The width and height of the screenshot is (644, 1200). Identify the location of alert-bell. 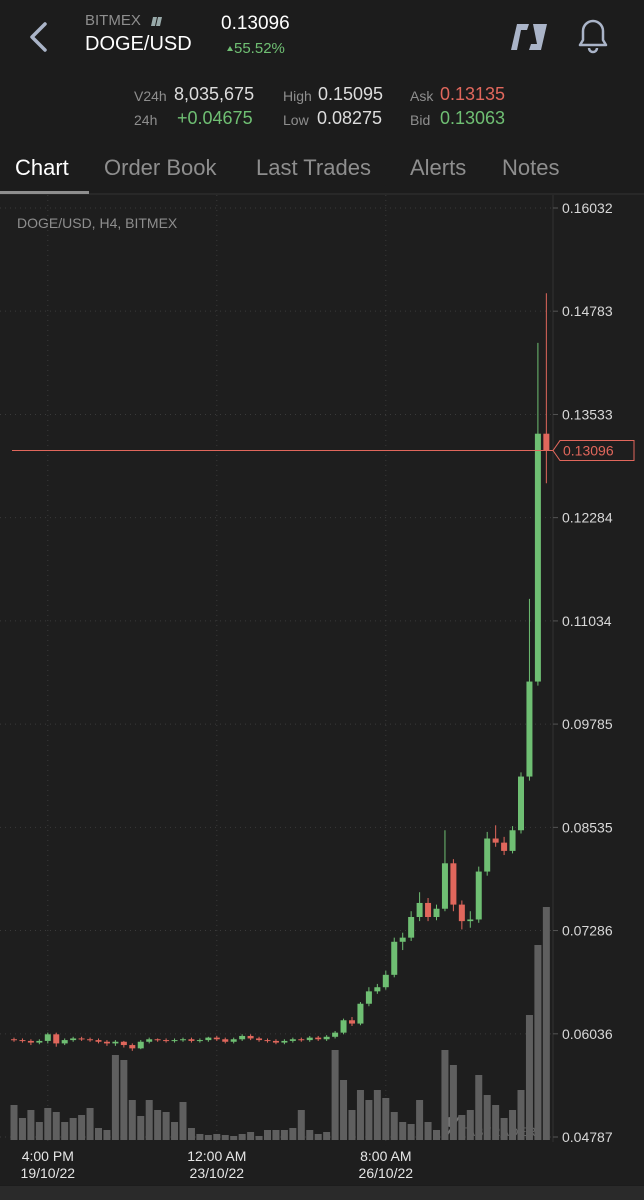
(593, 36).